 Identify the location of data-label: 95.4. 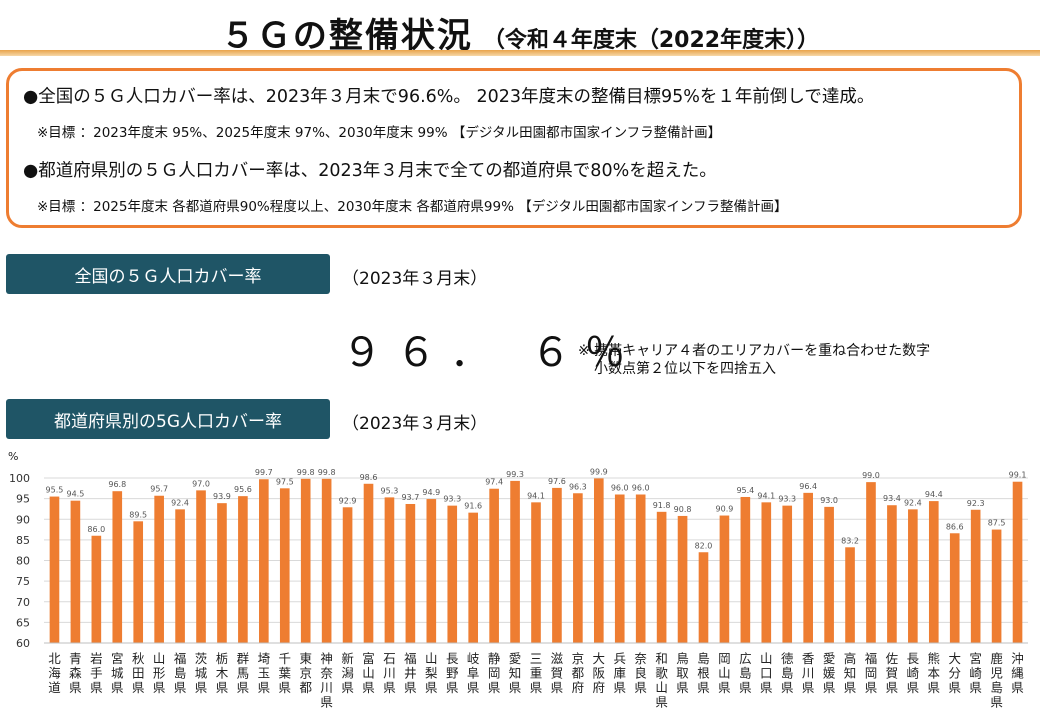
(745, 490).